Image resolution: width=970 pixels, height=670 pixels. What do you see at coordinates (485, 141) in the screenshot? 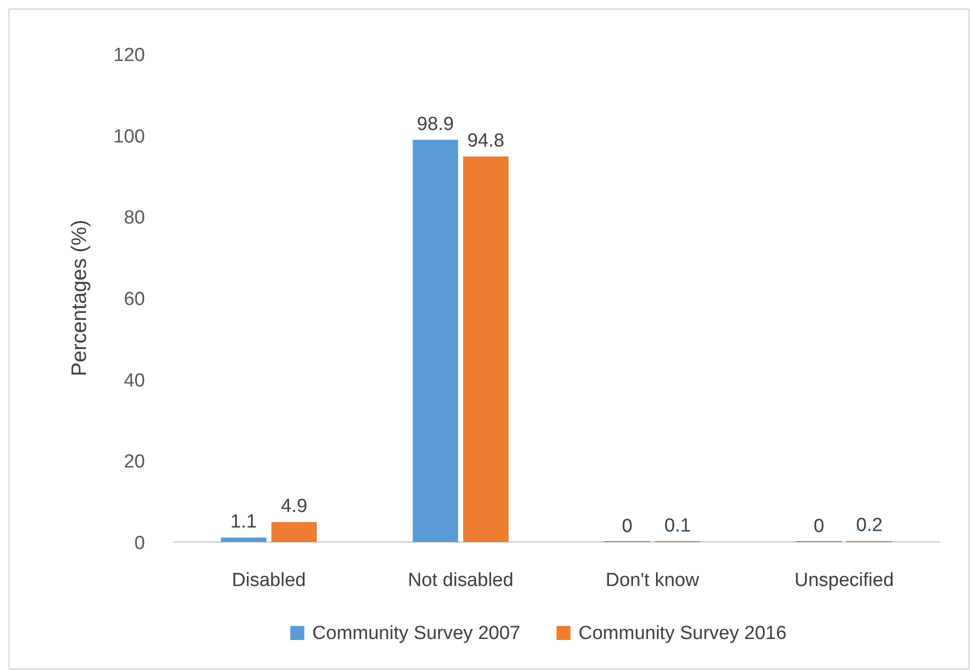
I see `data-label: 94.8` at bounding box center [485, 141].